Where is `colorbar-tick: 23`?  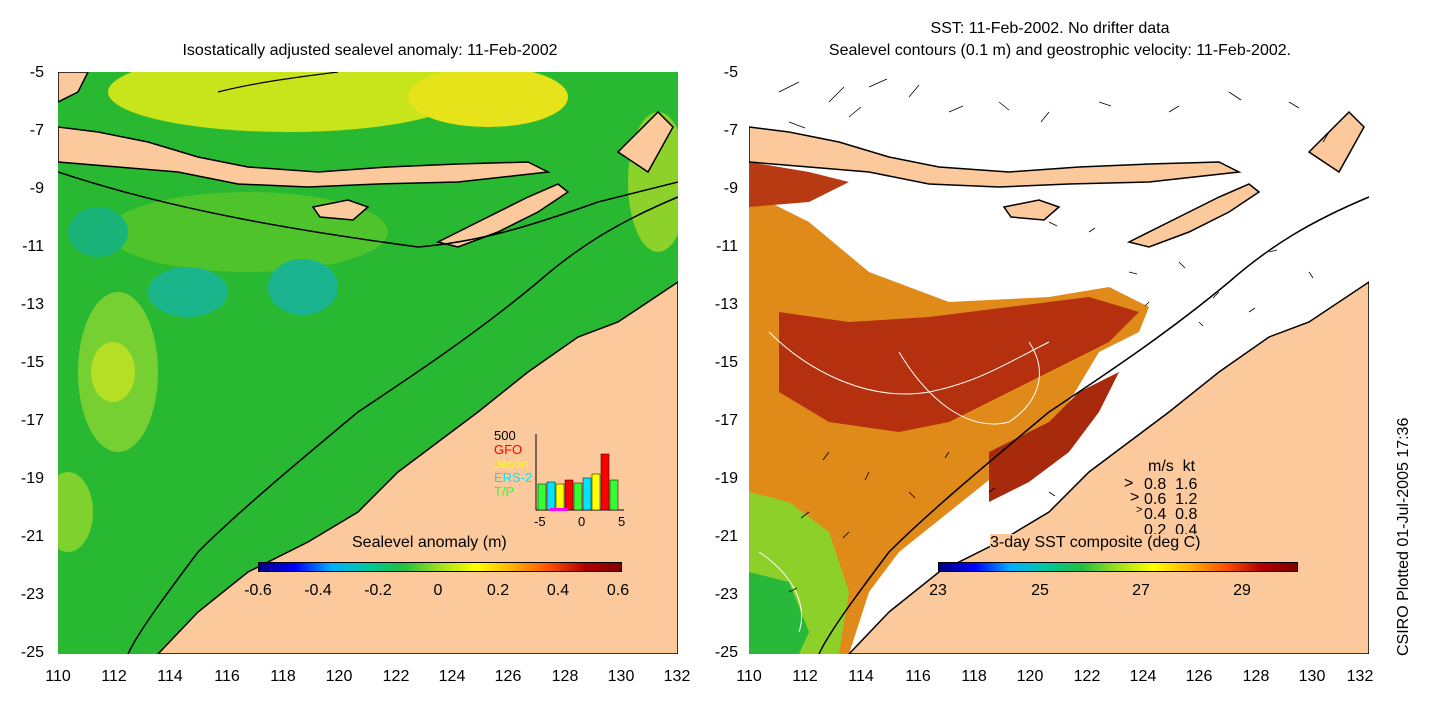
colorbar-tick: 23 is located at coordinates (938, 590).